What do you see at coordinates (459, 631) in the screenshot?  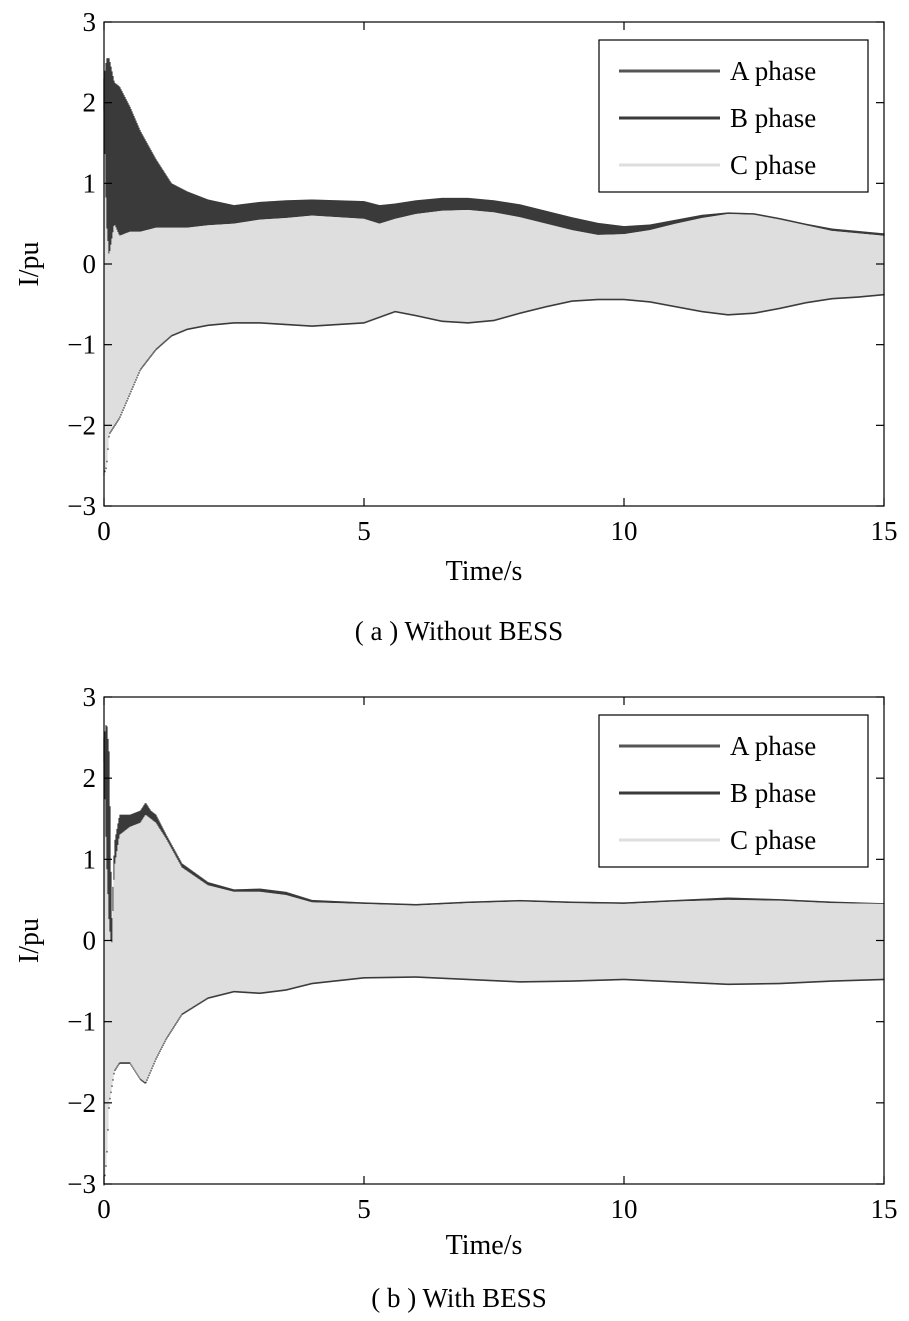 I see `figure-caption: ( a ) Without BESS` at bounding box center [459, 631].